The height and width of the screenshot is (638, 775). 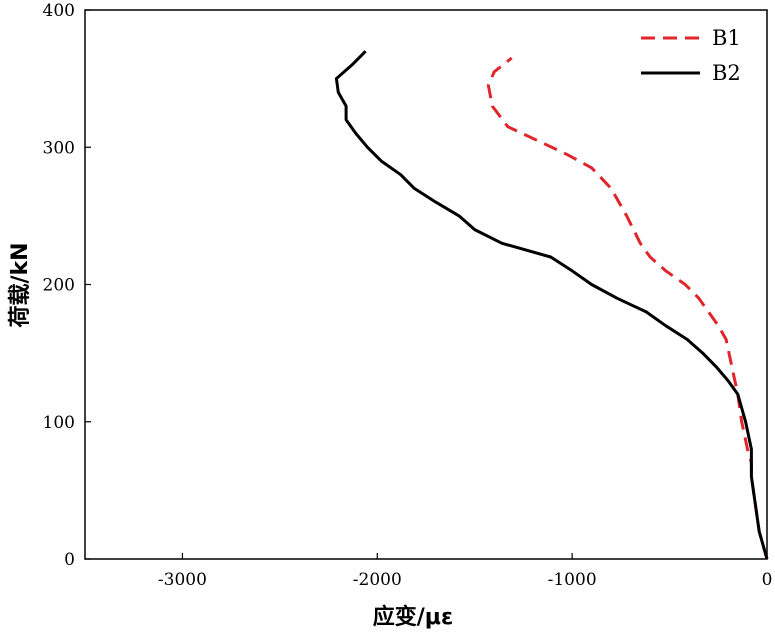 What do you see at coordinates (767, 580) in the screenshot?
I see `x-tick-label: 0` at bounding box center [767, 580].